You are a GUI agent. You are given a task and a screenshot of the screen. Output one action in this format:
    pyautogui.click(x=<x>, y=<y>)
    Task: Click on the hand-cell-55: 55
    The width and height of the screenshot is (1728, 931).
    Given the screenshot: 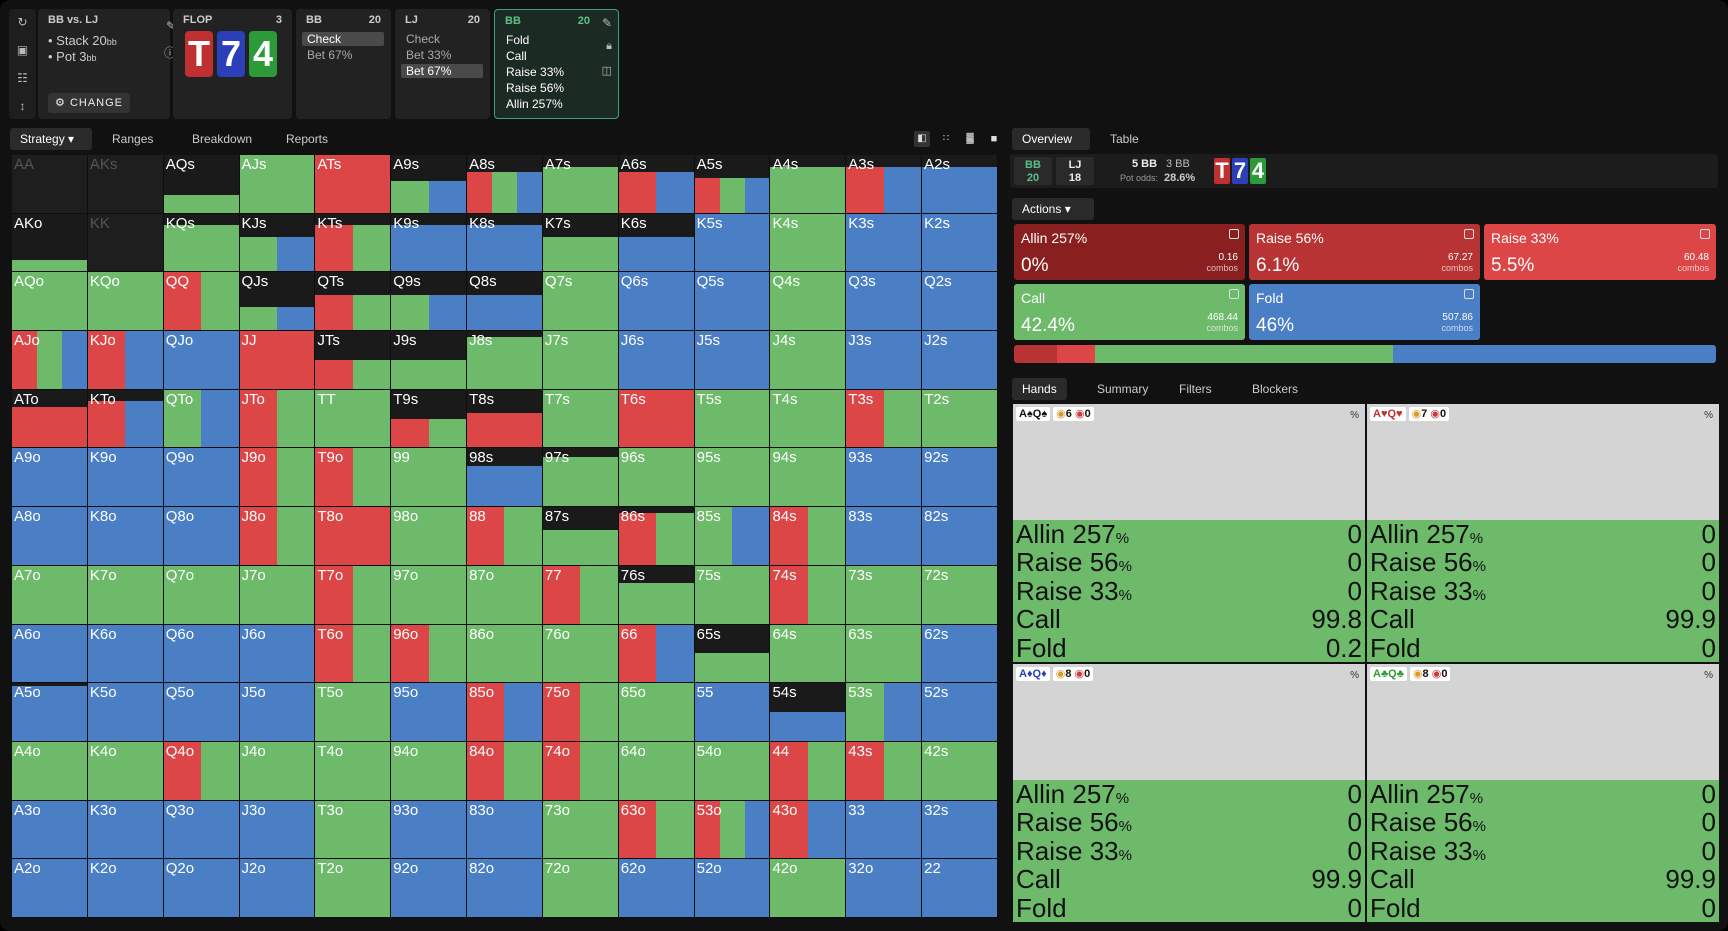 What is the action you would take?
    pyautogui.click(x=732, y=712)
    